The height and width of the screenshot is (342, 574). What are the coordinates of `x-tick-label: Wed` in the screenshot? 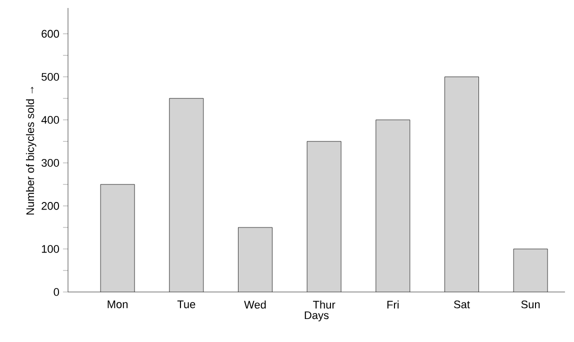 It's located at (255, 304).